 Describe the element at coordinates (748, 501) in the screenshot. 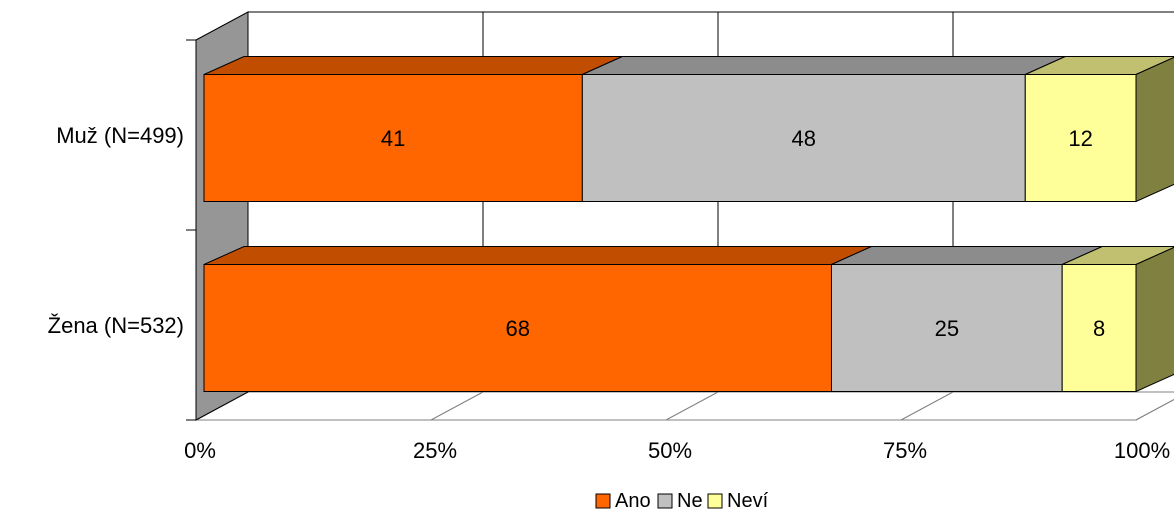

I see `legend-label: Neví` at that location.